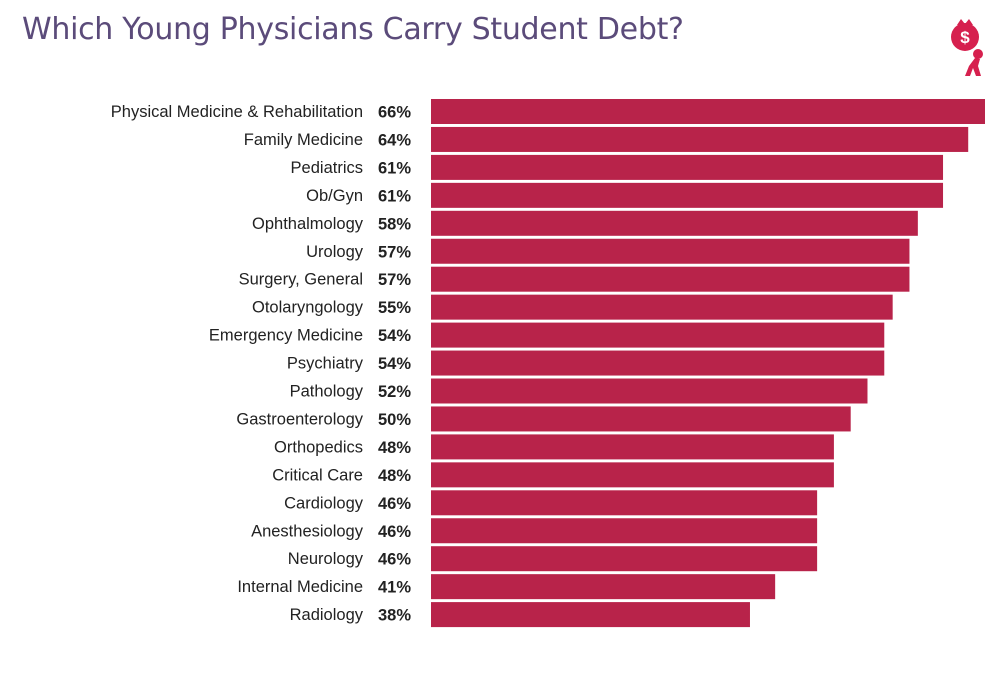 The image size is (1000, 681). Describe the element at coordinates (318, 447) in the screenshot. I see `category-label: Orthopedics` at that location.